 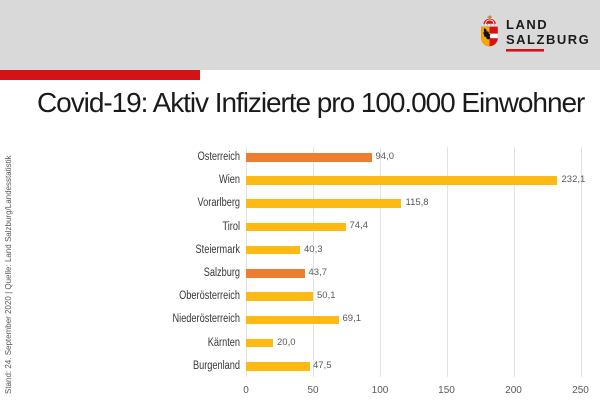 I want to click on svg-text: LAND, so click(x=527, y=24).